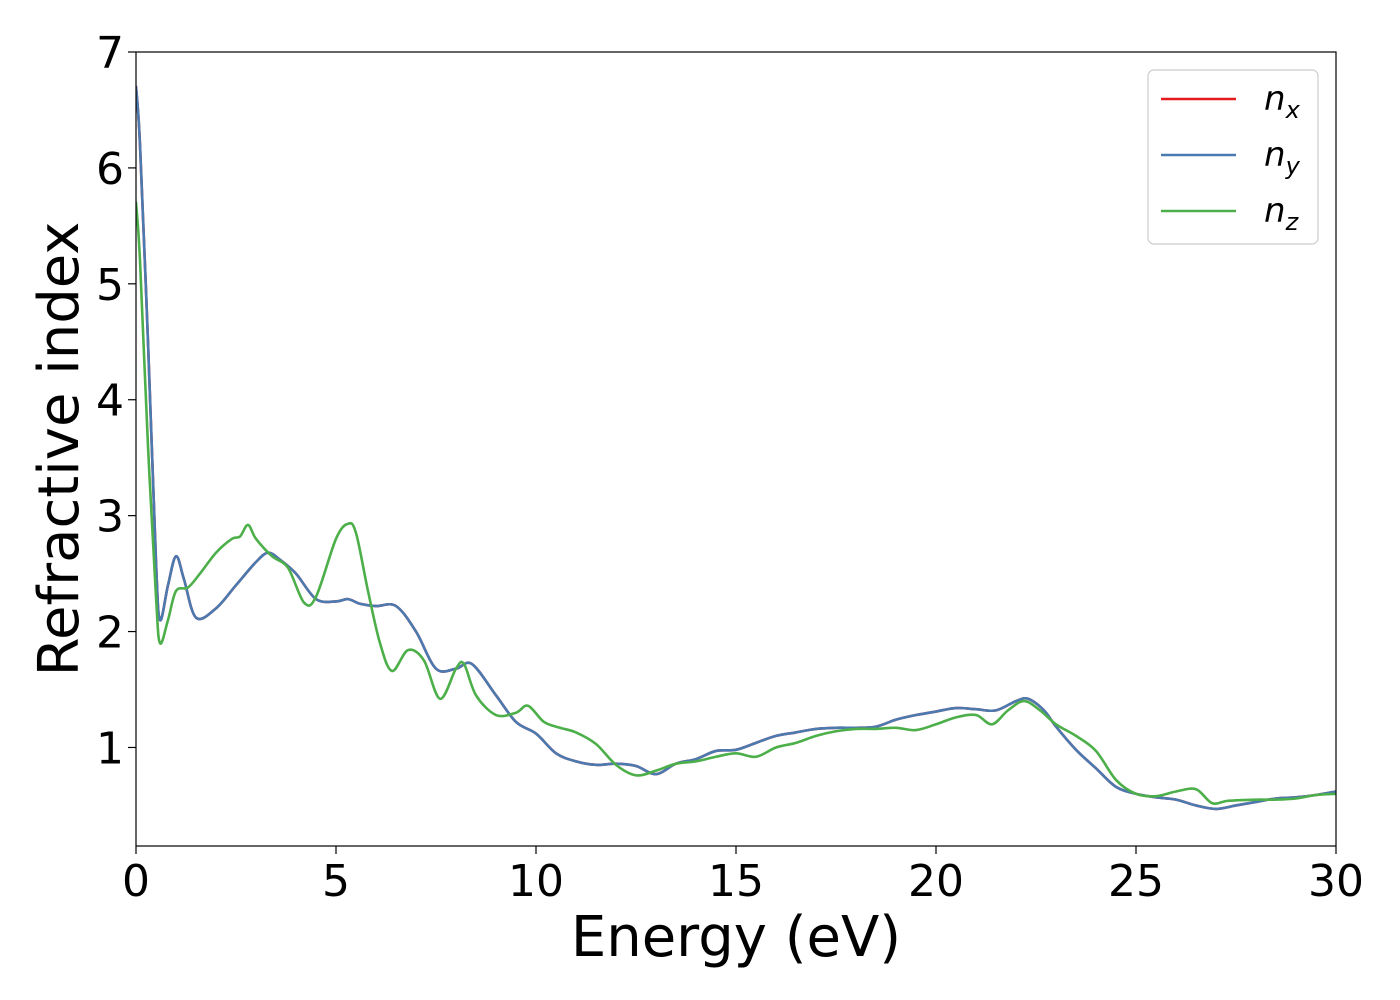 The image size is (1400, 1000). What do you see at coordinates (736, 937) in the screenshot?
I see `x-axis-label: Energy (eV)` at bounding box center [736, 937].